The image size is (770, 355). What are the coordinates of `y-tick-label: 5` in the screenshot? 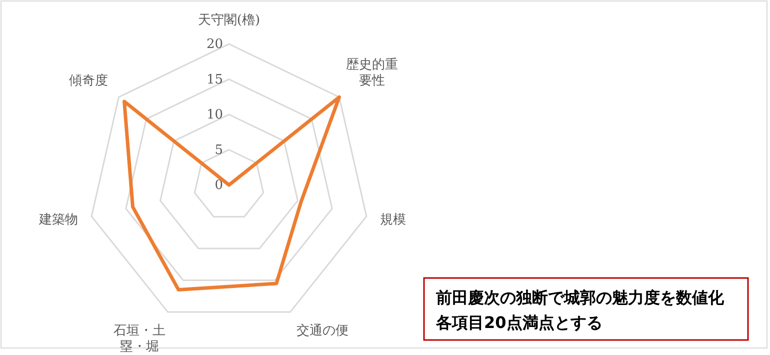 It's located at (218, 150).